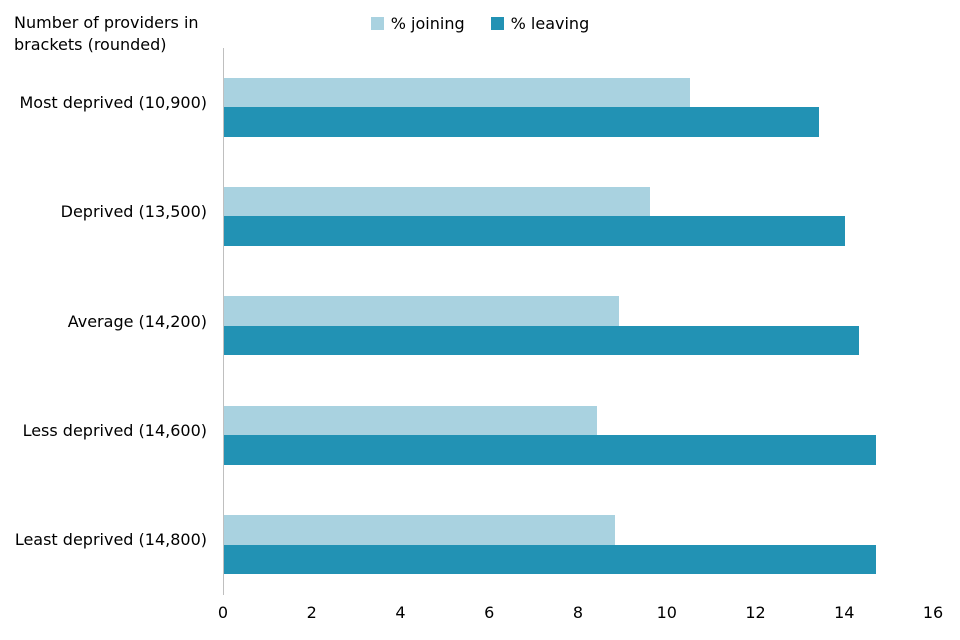 This screenshot has height=640, width=960. Describe the element at coordinates (137, 321) in the screenshot. I see `category-label: Average (14,200)` at that location.